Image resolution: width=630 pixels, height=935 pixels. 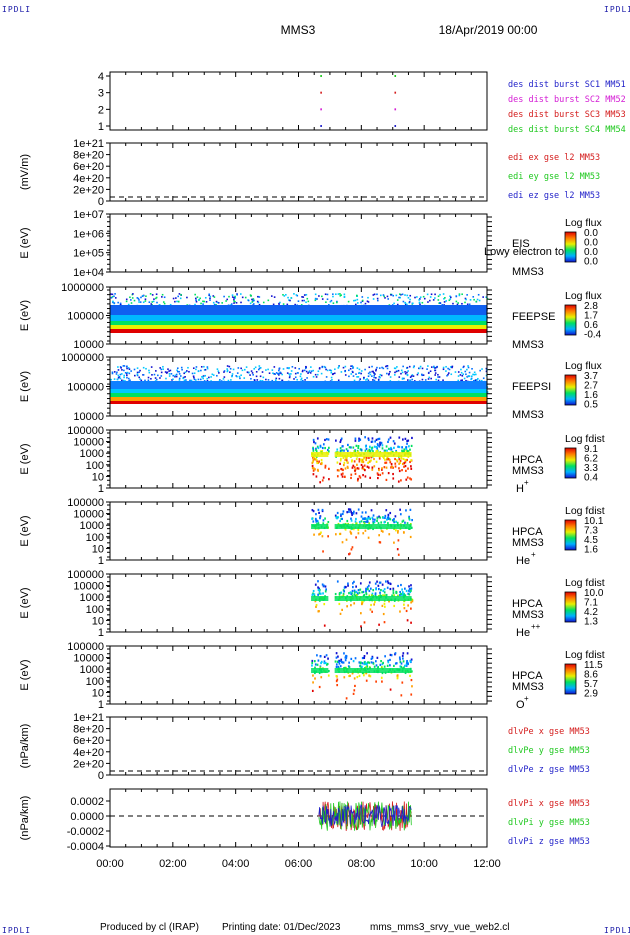 I want to click on colorbar-title: Log flux, so click(x=584, y=296).